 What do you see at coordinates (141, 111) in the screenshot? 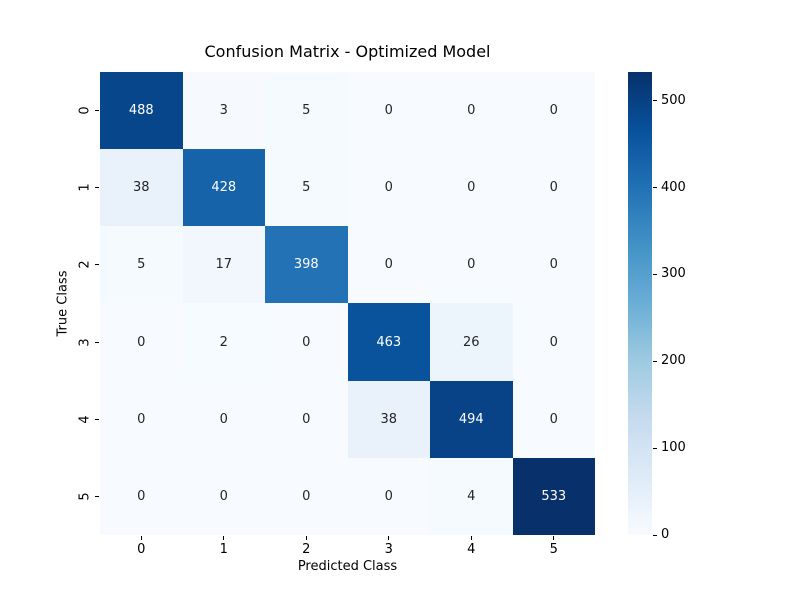
I see `heatmap-cell: 488` at bounding box center [141, 111].